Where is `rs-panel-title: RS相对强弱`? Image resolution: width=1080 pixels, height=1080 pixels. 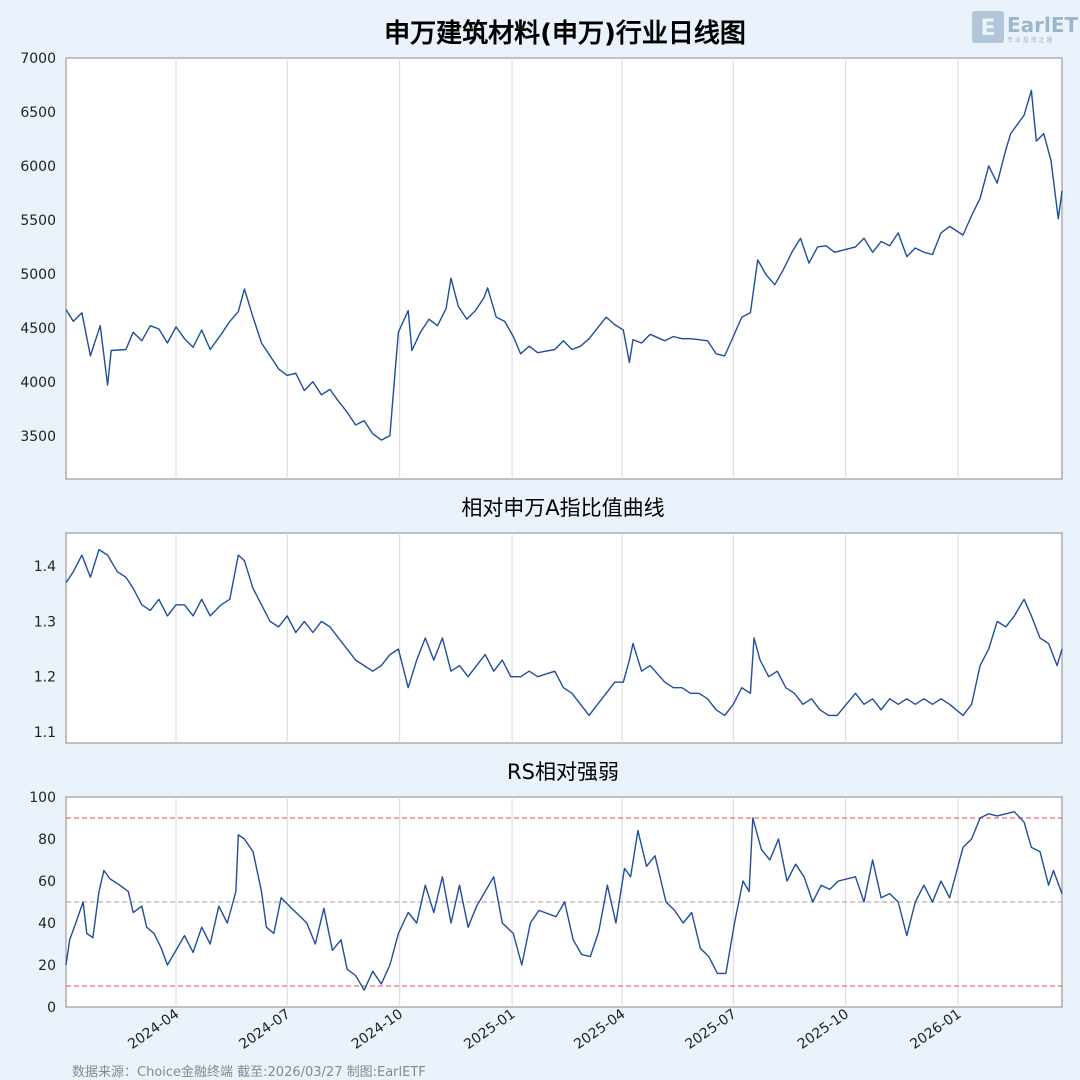
rs-panel-title: RS相对强弱 is located at coordinates (563, 772).